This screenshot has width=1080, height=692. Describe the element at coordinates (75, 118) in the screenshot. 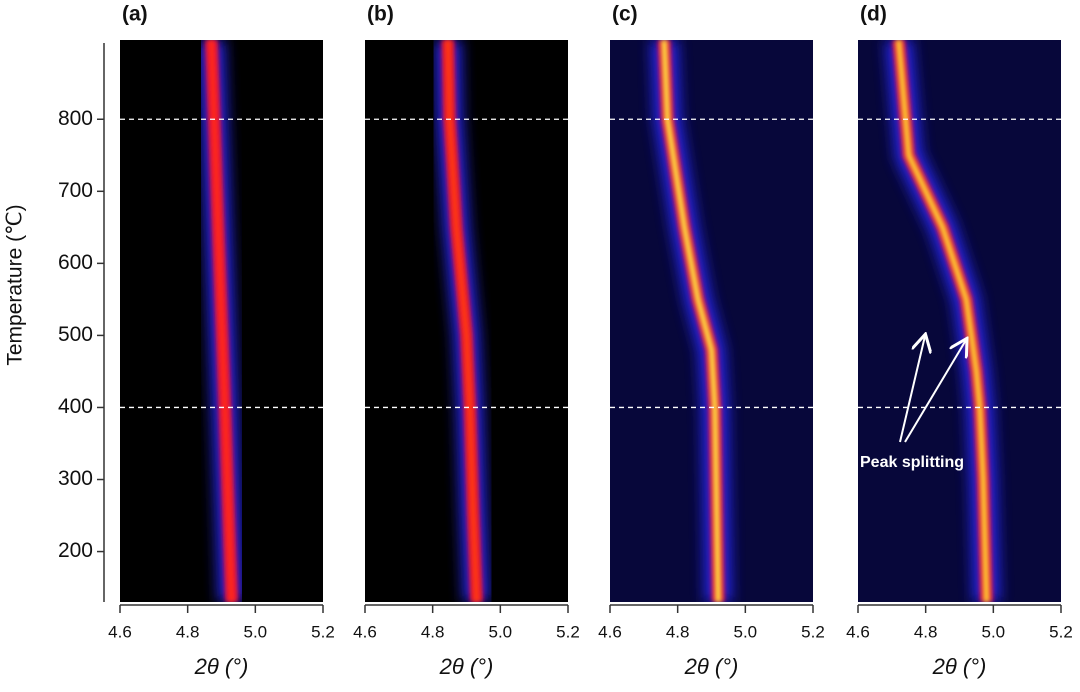

I see `y-tick-label: 800` at that location.